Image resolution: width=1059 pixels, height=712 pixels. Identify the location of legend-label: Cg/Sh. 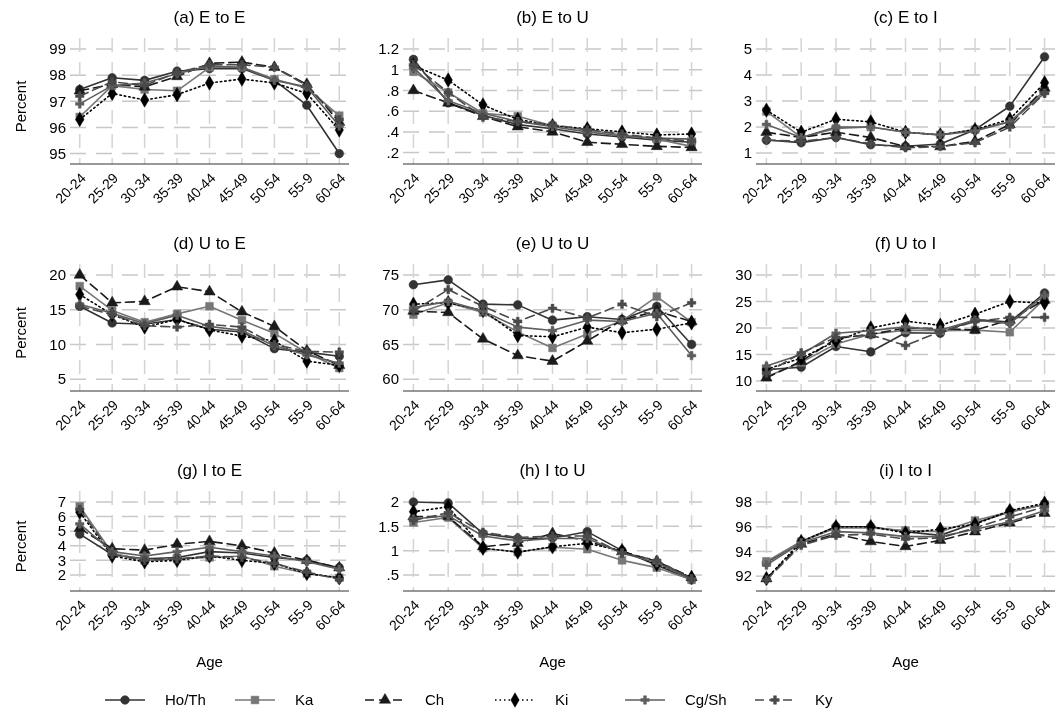
(706, 700).